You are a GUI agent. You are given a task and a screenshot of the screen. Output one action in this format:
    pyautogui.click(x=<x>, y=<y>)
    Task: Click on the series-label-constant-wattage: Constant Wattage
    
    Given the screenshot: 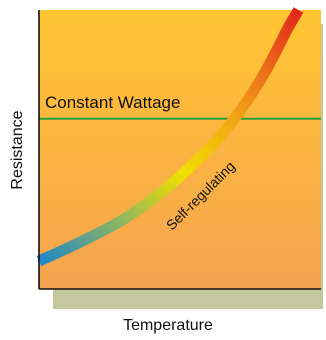 What is the action you would take?
    pyautogui.click(x=112, y=102)
    